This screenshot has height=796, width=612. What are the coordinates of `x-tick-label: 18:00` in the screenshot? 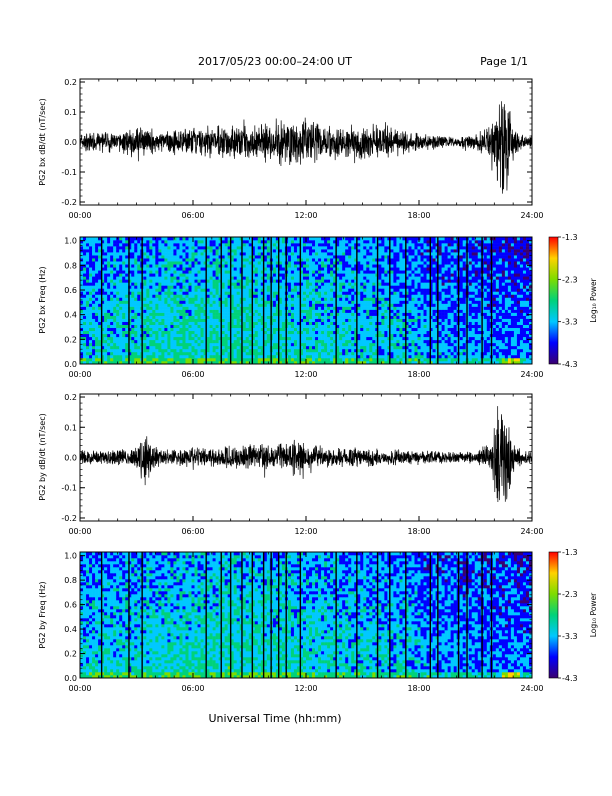 It's located at (418, 215).